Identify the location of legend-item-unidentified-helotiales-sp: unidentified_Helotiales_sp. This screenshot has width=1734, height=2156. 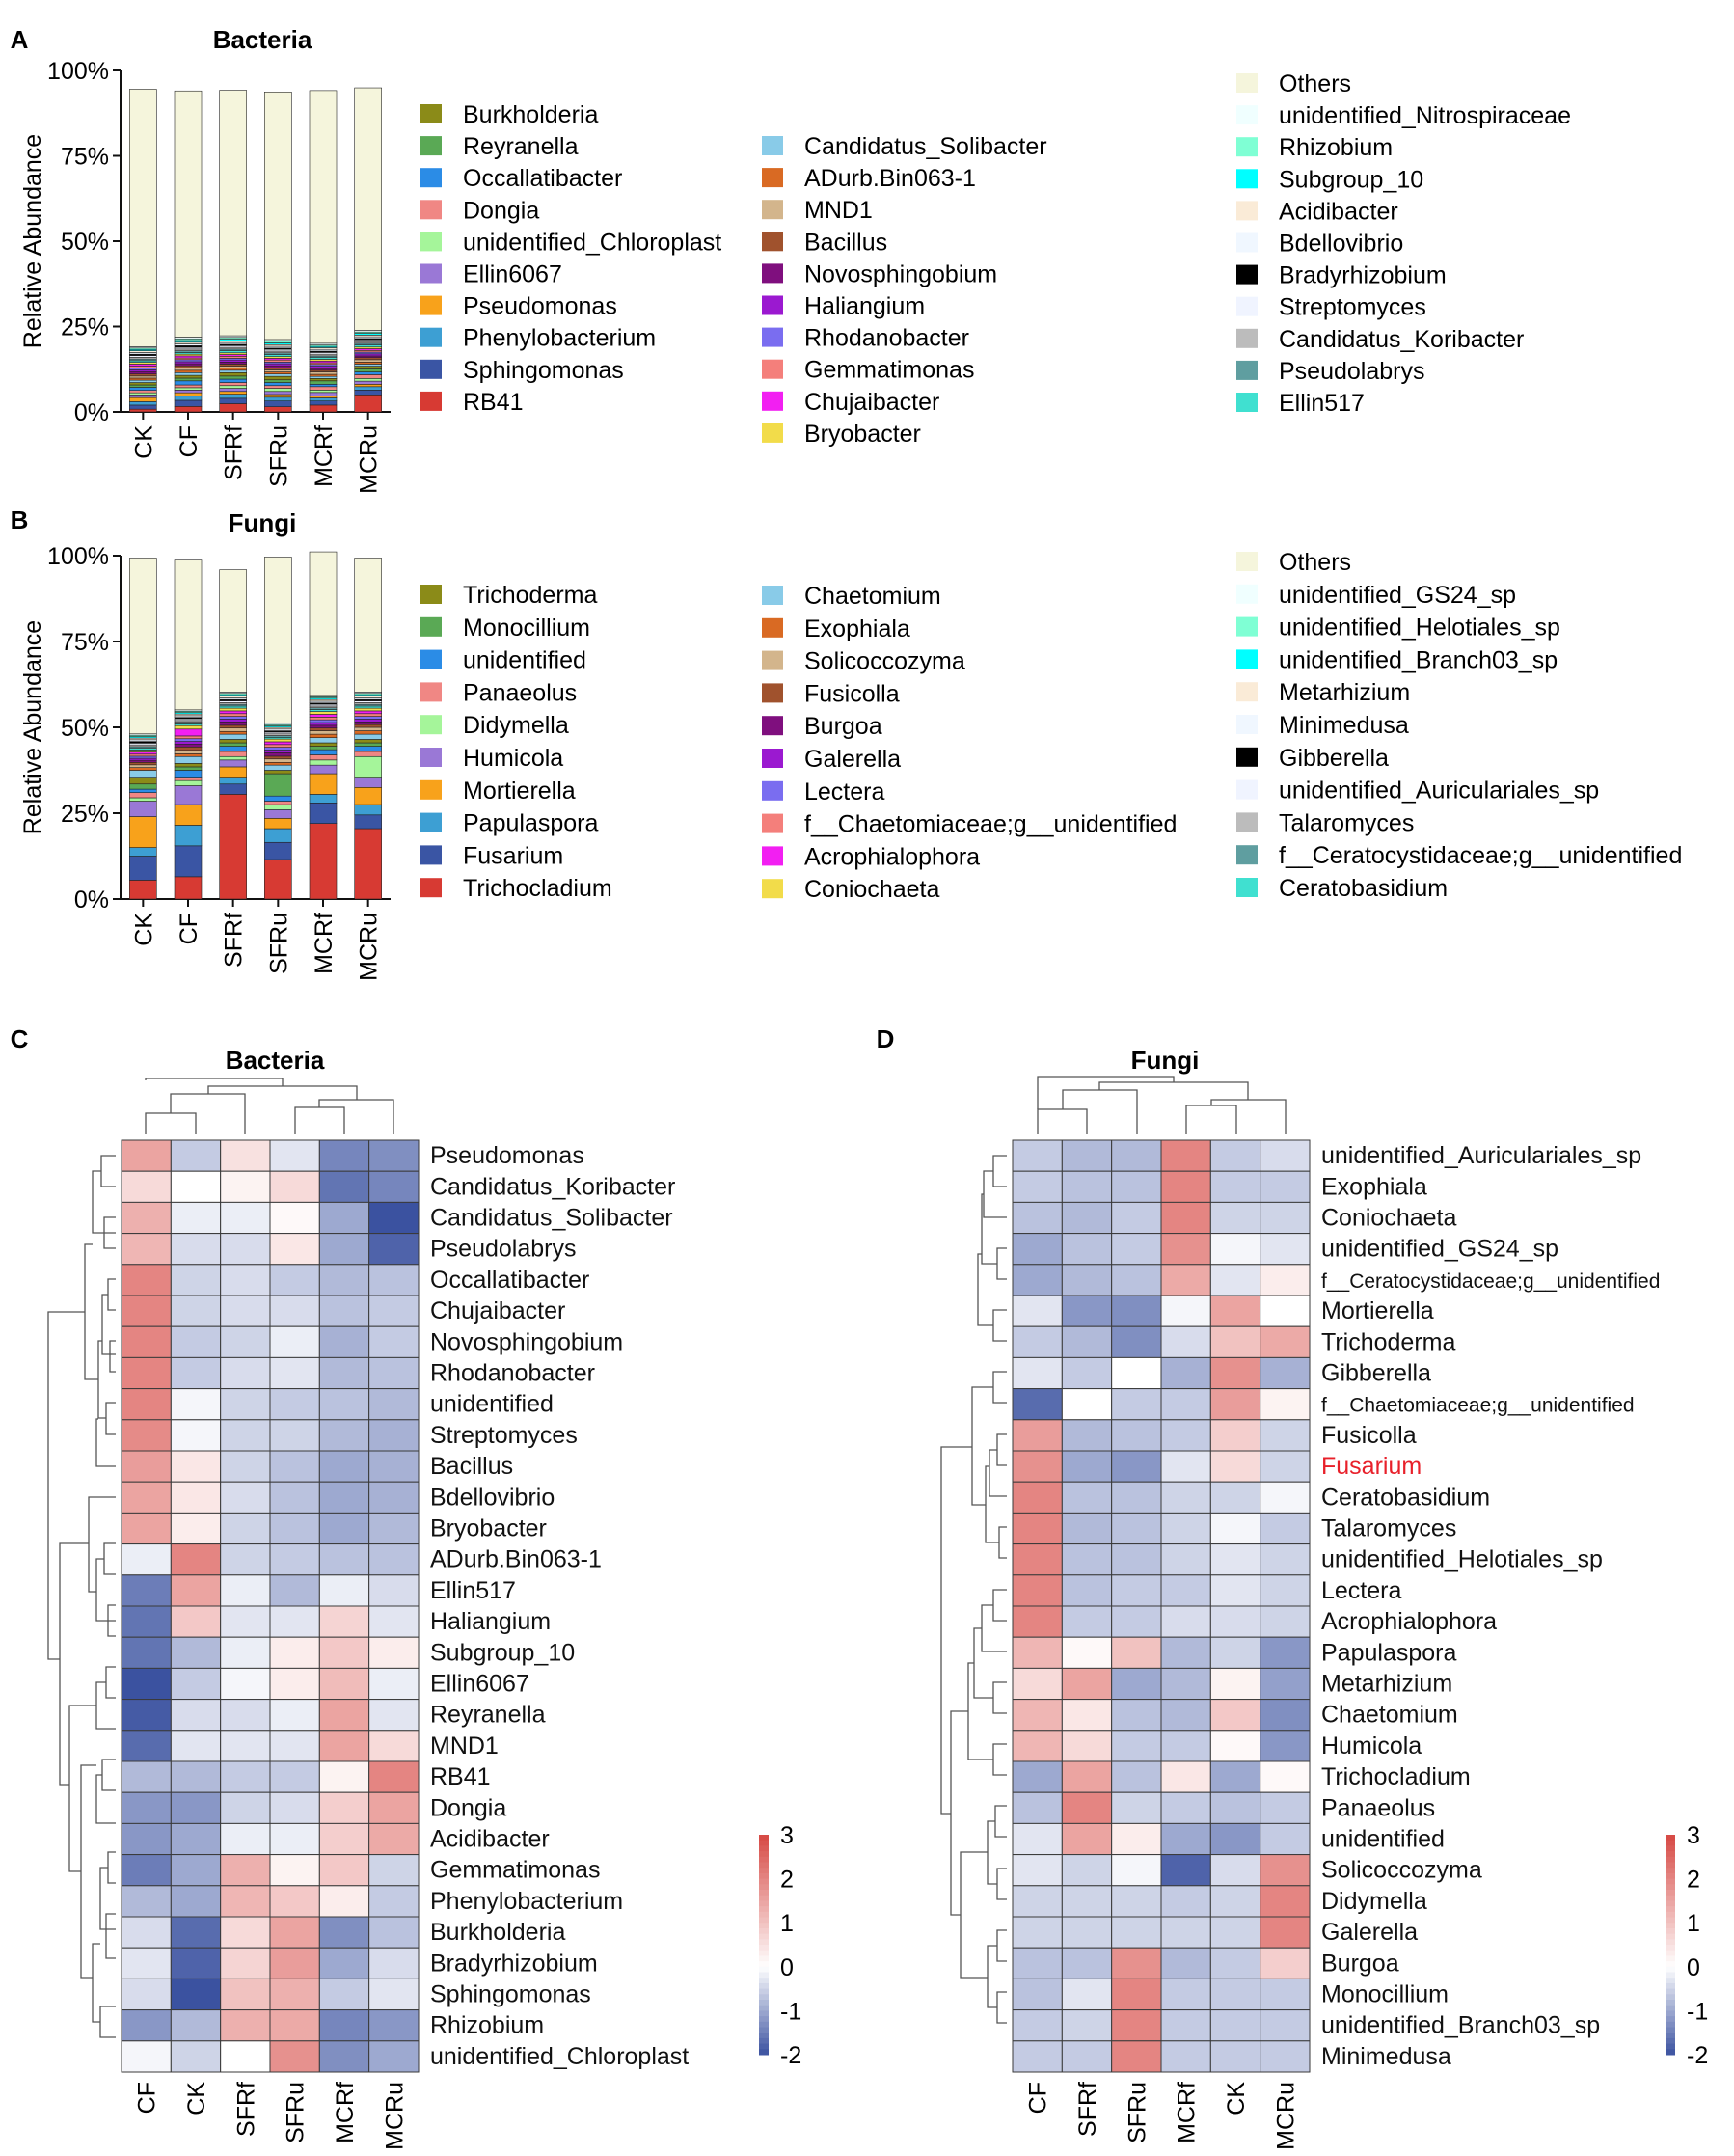
(1398, 627).